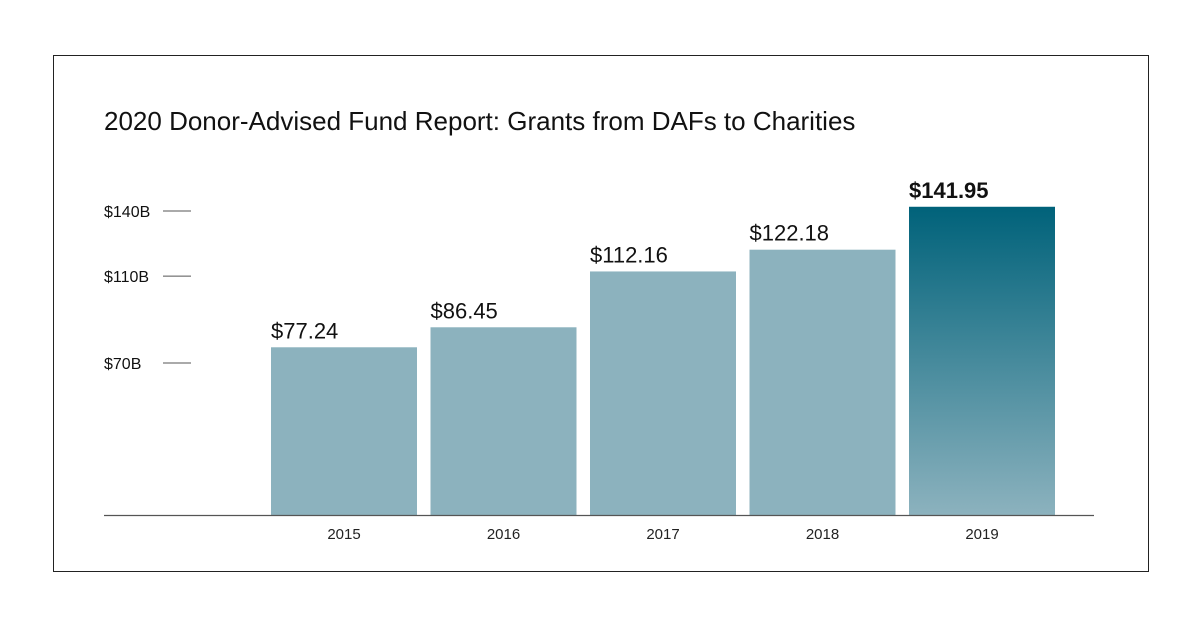  I want to click on x-tick-label: 2016, so click(503, 534).